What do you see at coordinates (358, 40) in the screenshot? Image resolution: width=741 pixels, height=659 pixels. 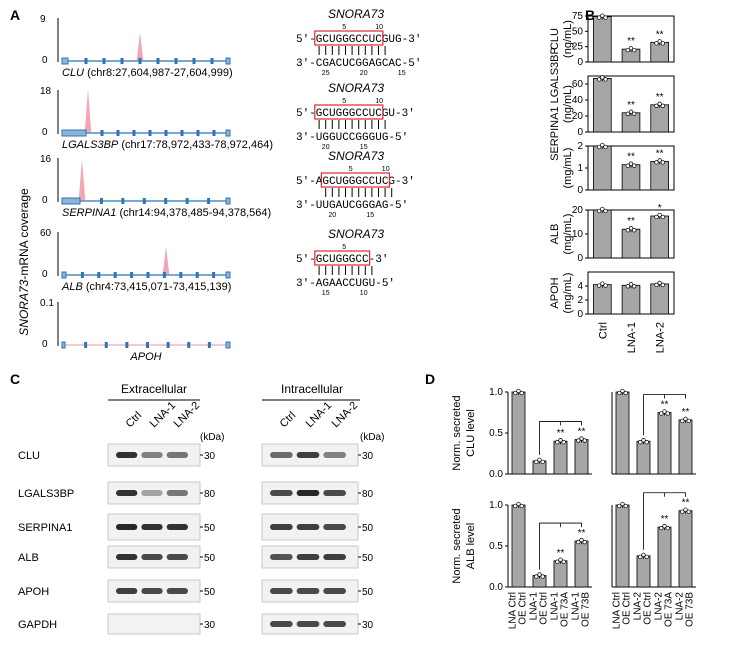 I see `duplex-top-strand: 5'-GCUGGGCCUCGUG-3'` at bounding box center [358, 40].